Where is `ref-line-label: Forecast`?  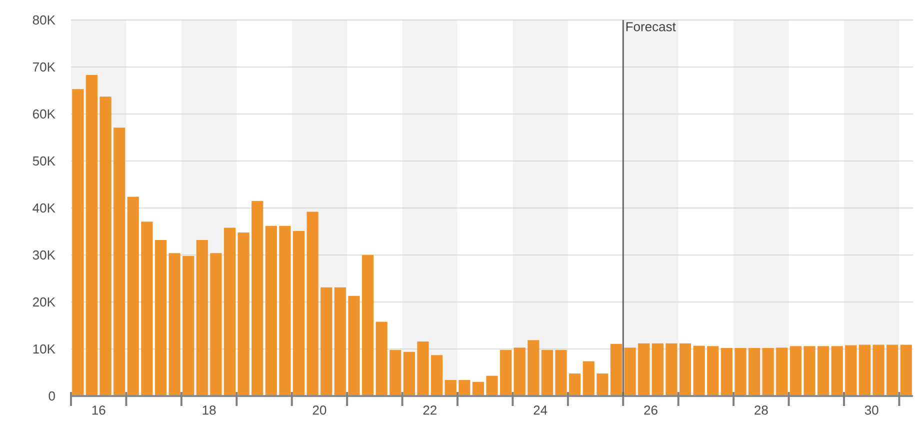
ref-line-label: Forecast is located at coordinates (651, 27).